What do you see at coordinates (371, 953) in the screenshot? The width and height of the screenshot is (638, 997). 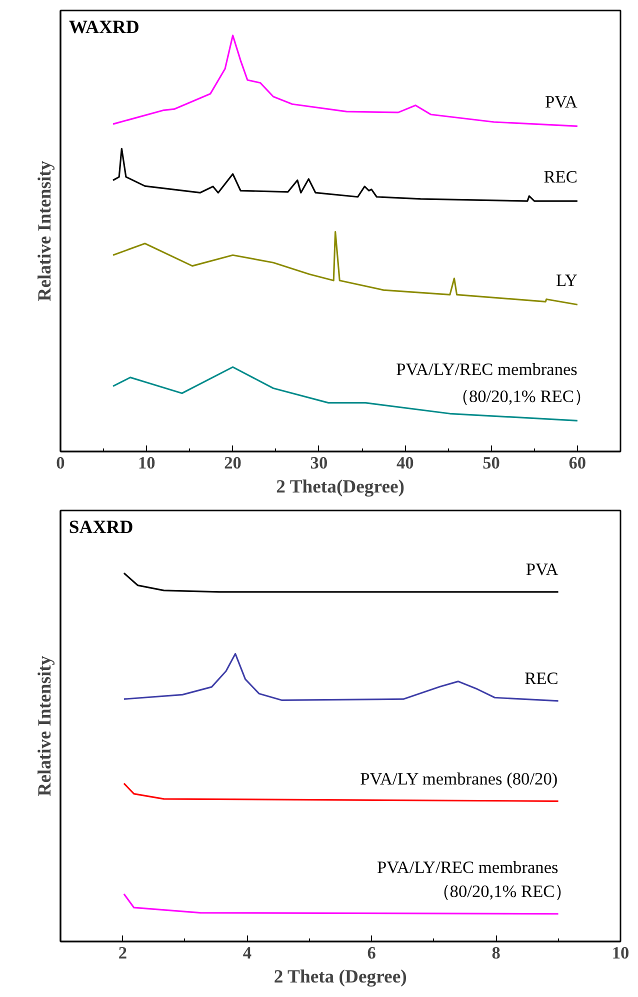 I see `x-tick-label: 6` at bounding box center [371, 953].